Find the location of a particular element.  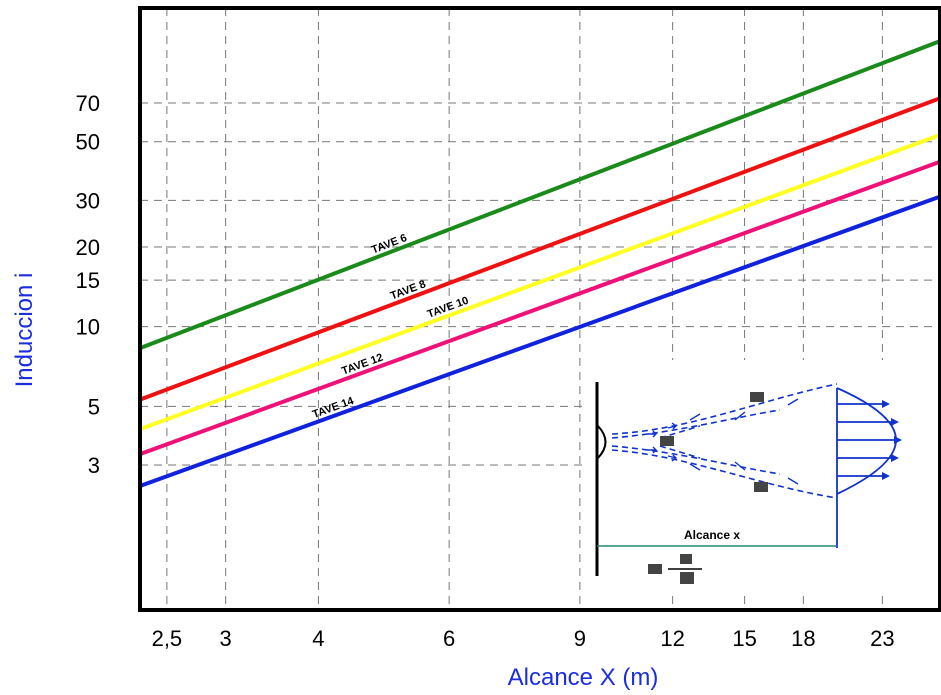

jet-streamlines is located at coordinates (724, 441).